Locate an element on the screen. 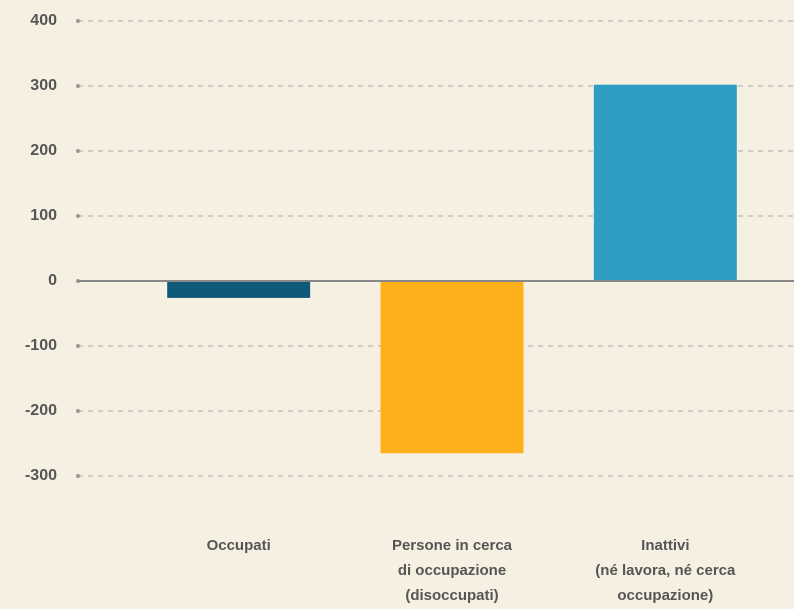 The image size is (794, 609). x-tick-label: di occupazione is located at coordinates (452, 570).